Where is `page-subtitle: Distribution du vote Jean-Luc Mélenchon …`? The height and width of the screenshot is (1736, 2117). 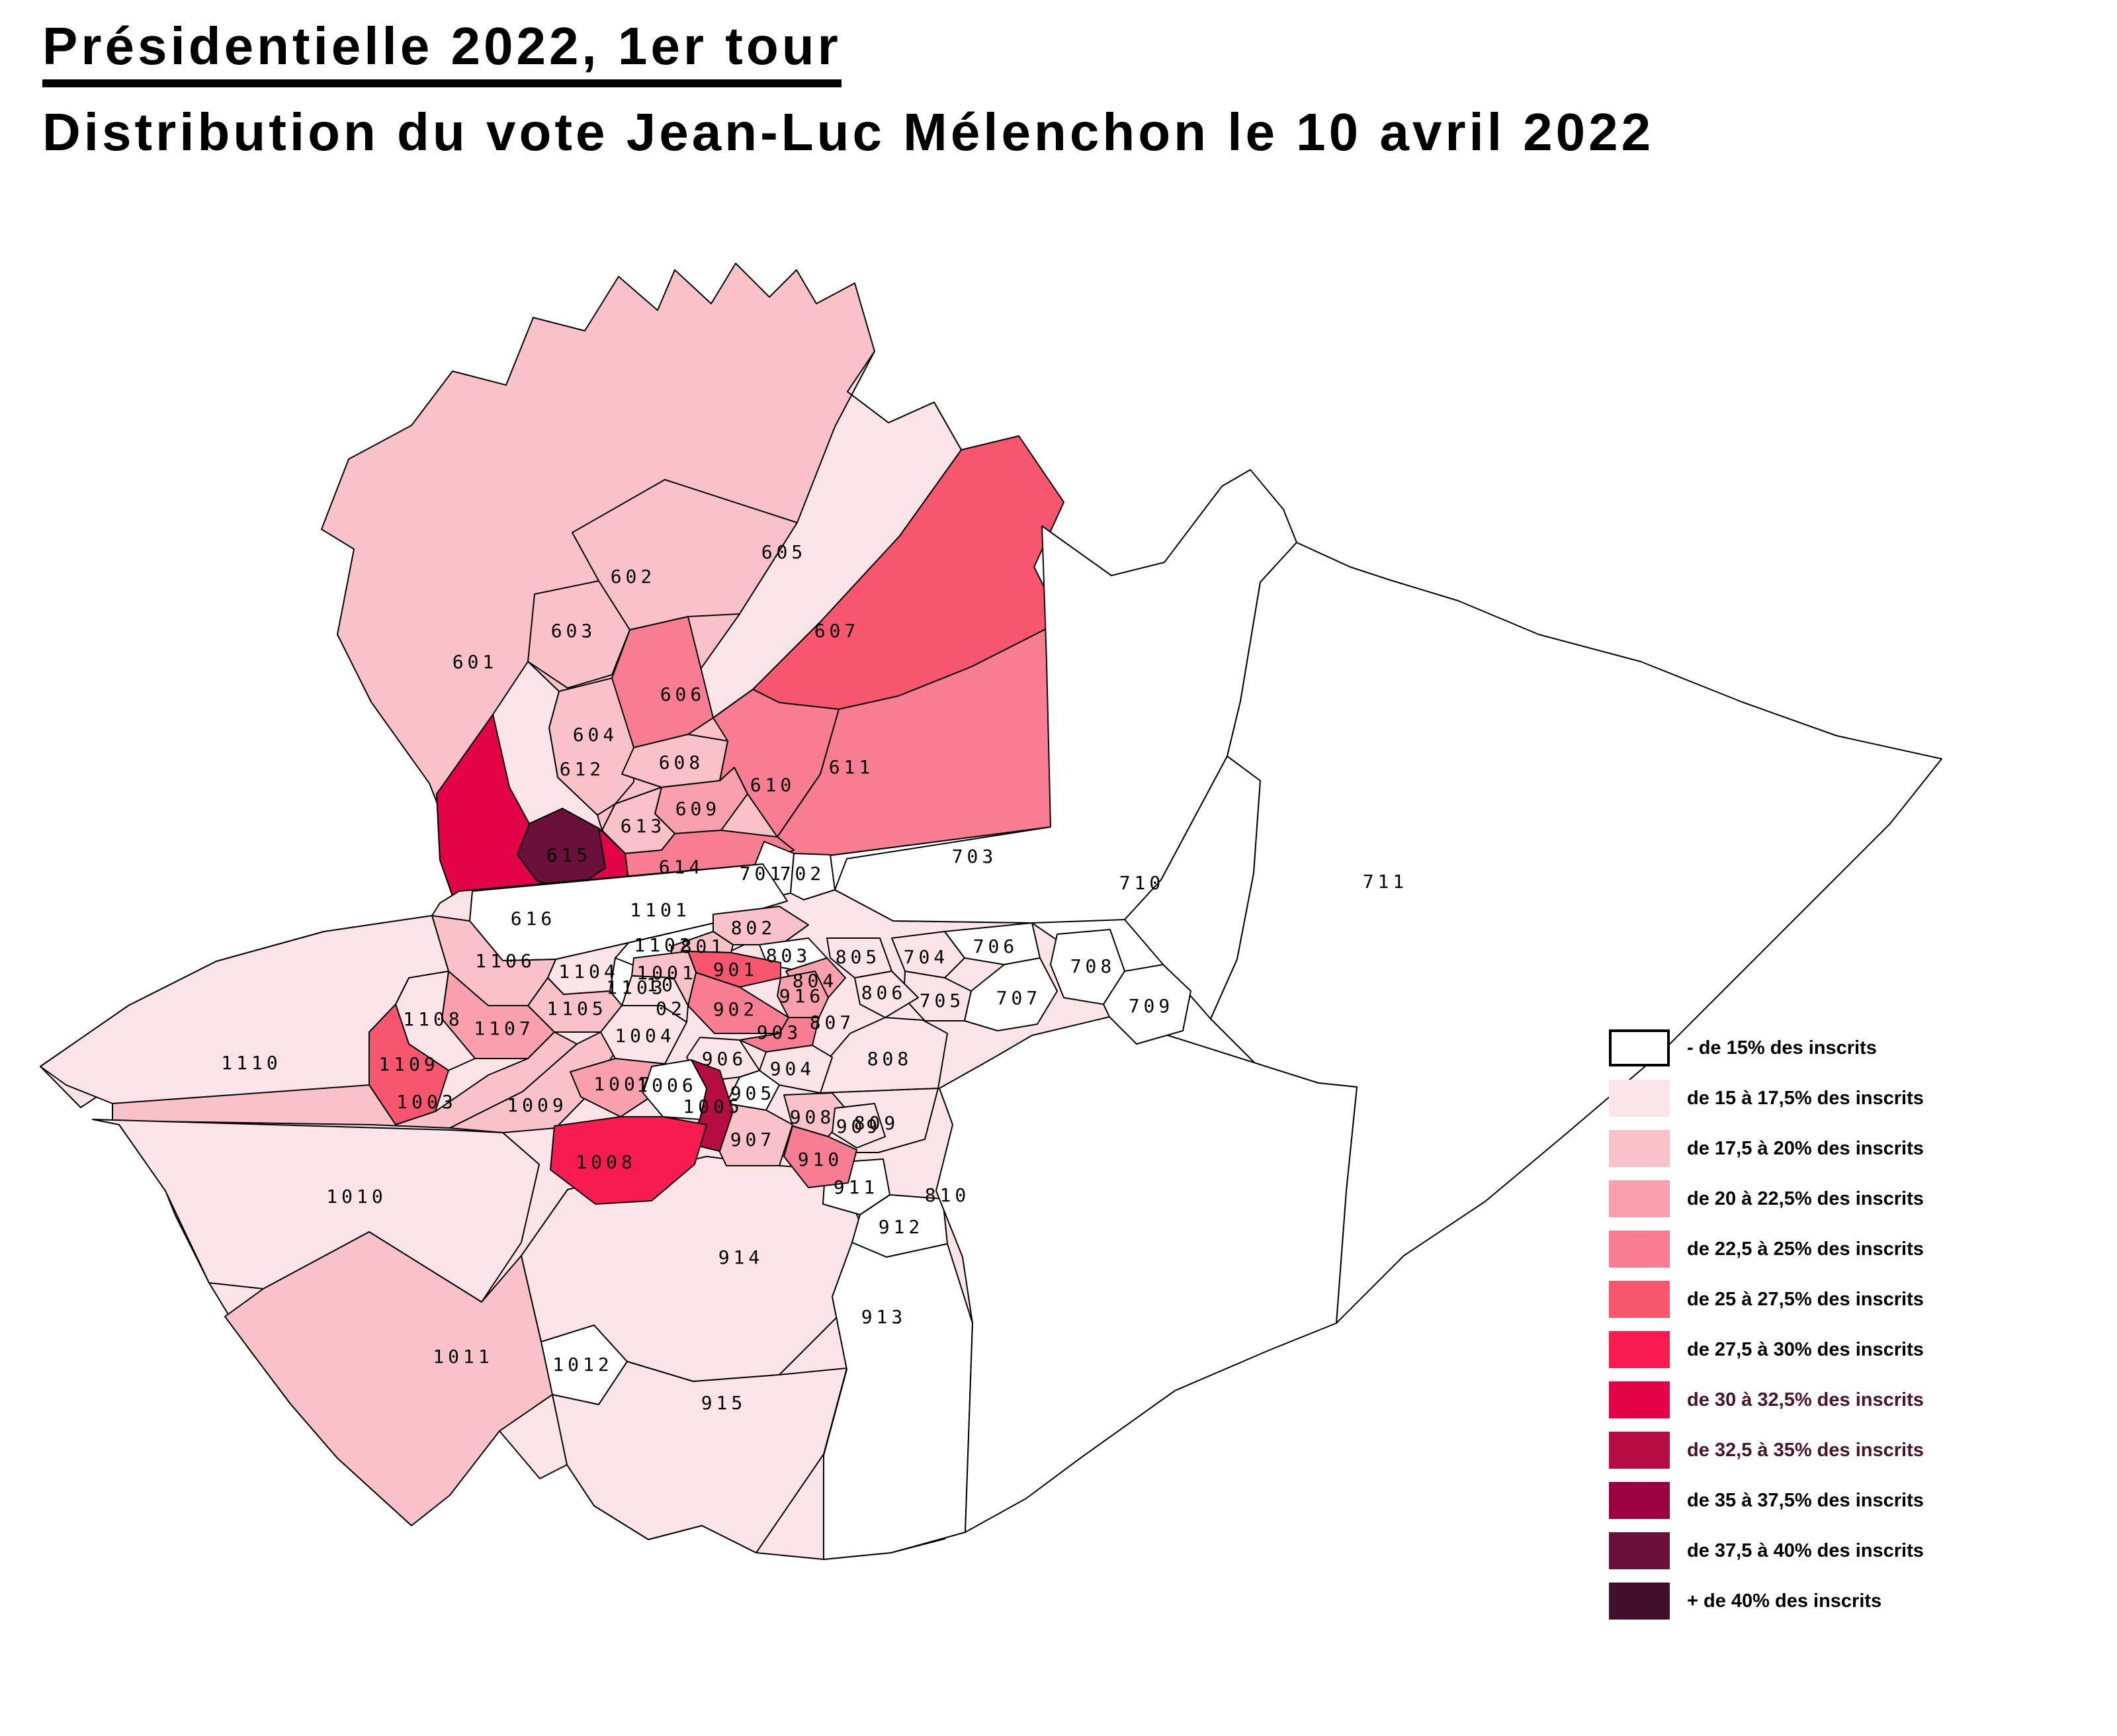
page-subtitle: Distribution du vote Jean-Luc Mélenchon … is located at coordinates (848, 132).